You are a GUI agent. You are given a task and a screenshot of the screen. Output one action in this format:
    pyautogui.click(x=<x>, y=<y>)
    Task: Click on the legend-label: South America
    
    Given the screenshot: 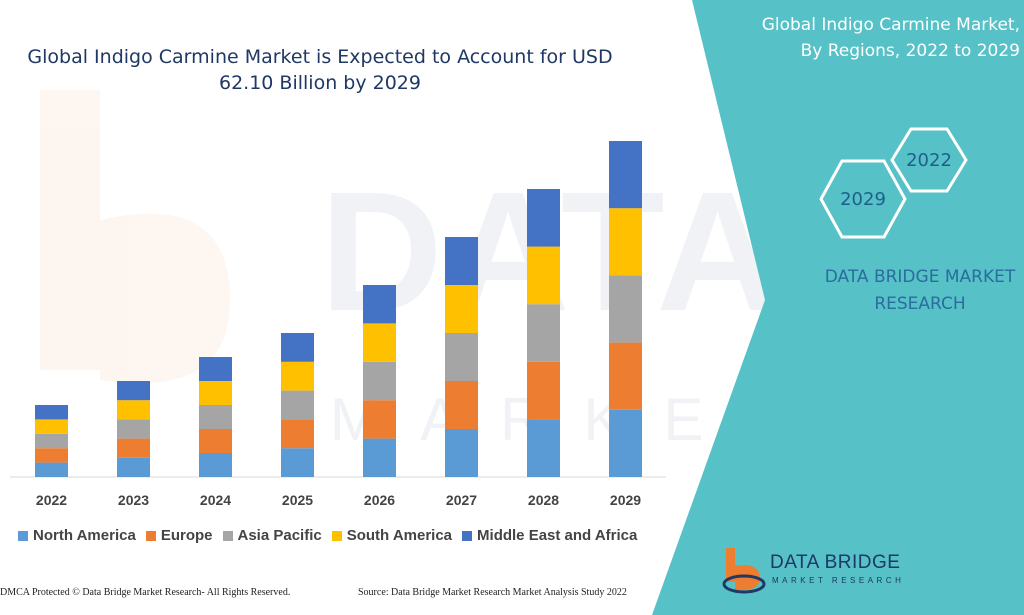 What is the action you would take?
    pyautogui.click(x=399, y=535)
    